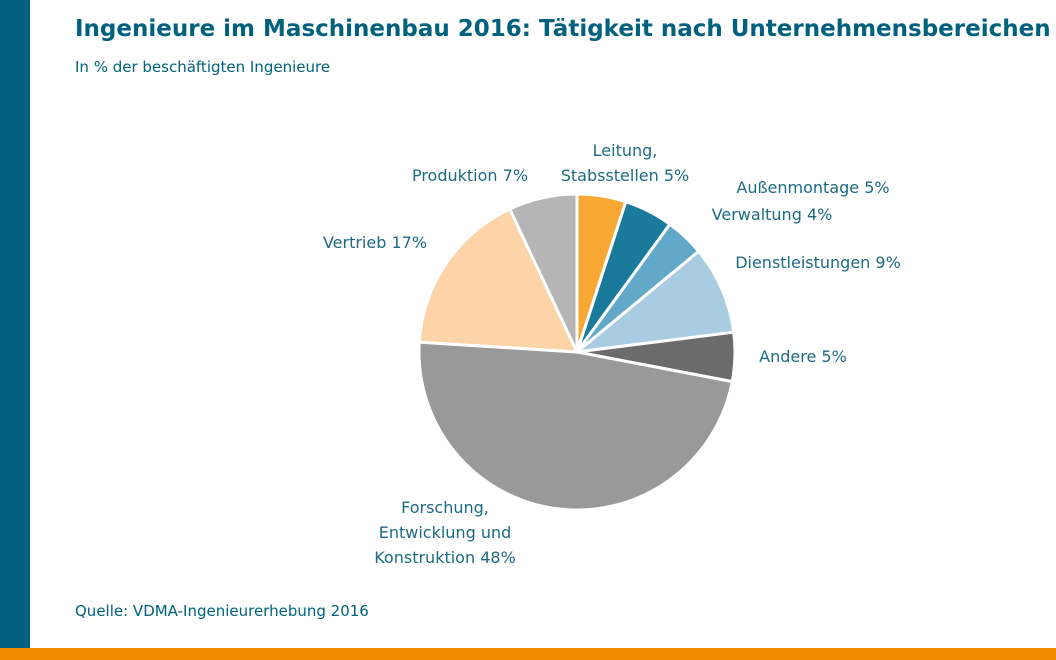 Image resolution: width=1056 pixels, height=660 pixels. What do you see at coordinates (409, 242) in the screenshot?
I see `value-label: 17%` at bounding box center [409, 242].